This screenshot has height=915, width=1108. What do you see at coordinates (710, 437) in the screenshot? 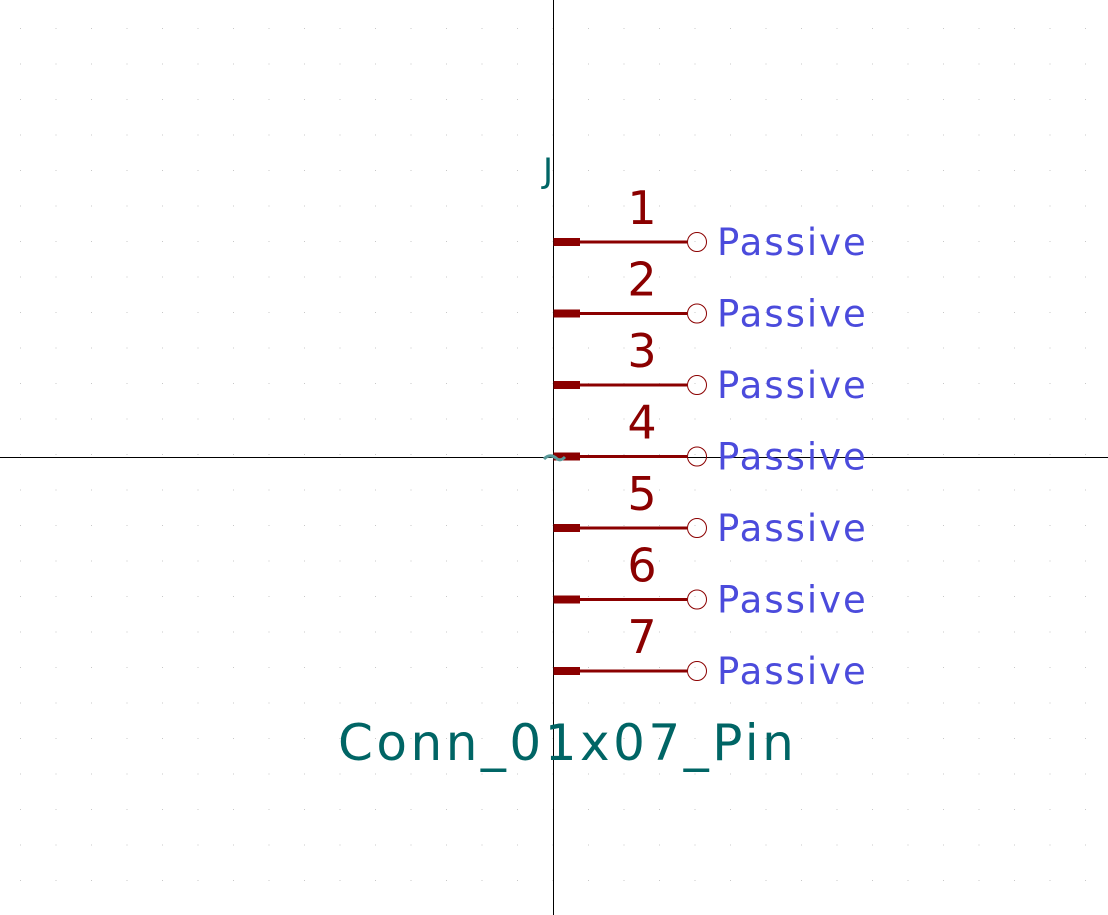
I see `pin: 4 Passive` at bounding box center [710, 437].